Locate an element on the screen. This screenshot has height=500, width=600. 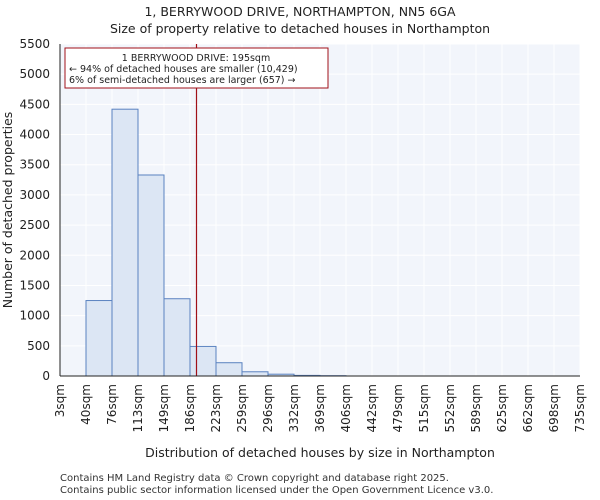
x-tick-label: 625sqm is located at coordinates (502, 408).